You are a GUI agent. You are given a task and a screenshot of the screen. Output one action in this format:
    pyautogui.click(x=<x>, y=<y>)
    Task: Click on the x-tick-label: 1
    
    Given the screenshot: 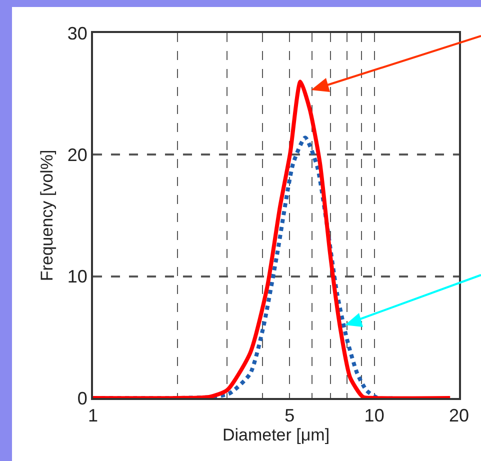 What is the action you would take?
    pyautogui.click(x=93, y=416)
    